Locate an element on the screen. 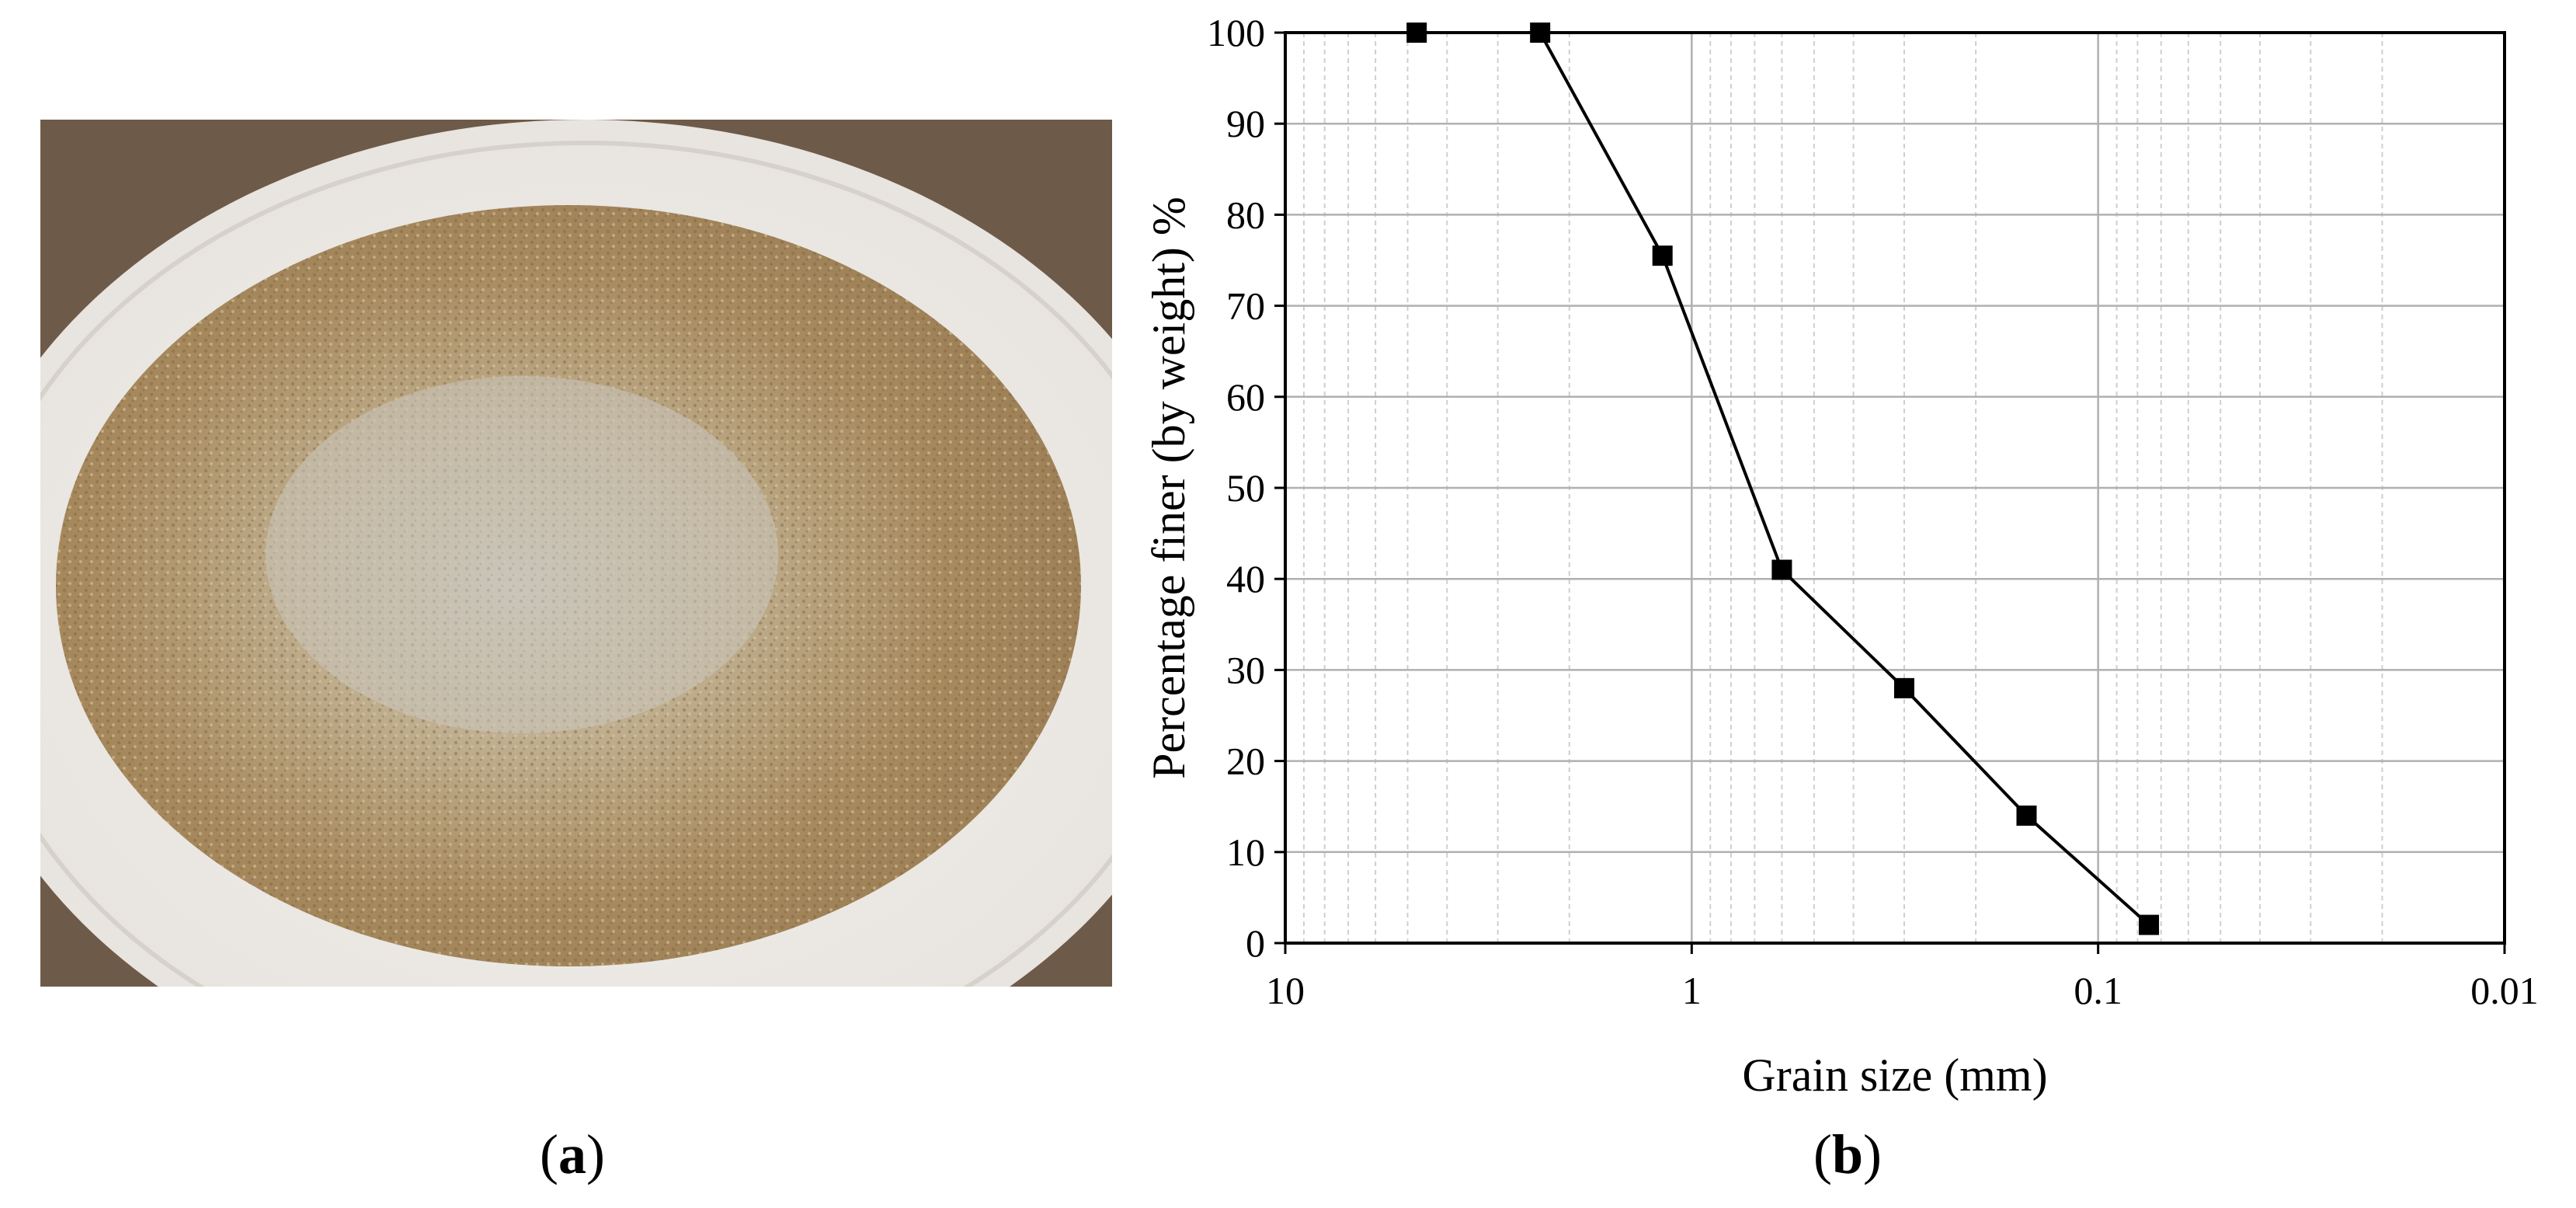 Image resolution: width=2576 pixels, height=1208 pixels. y-tick-label: 30 is located at coordinates (1245, 669).